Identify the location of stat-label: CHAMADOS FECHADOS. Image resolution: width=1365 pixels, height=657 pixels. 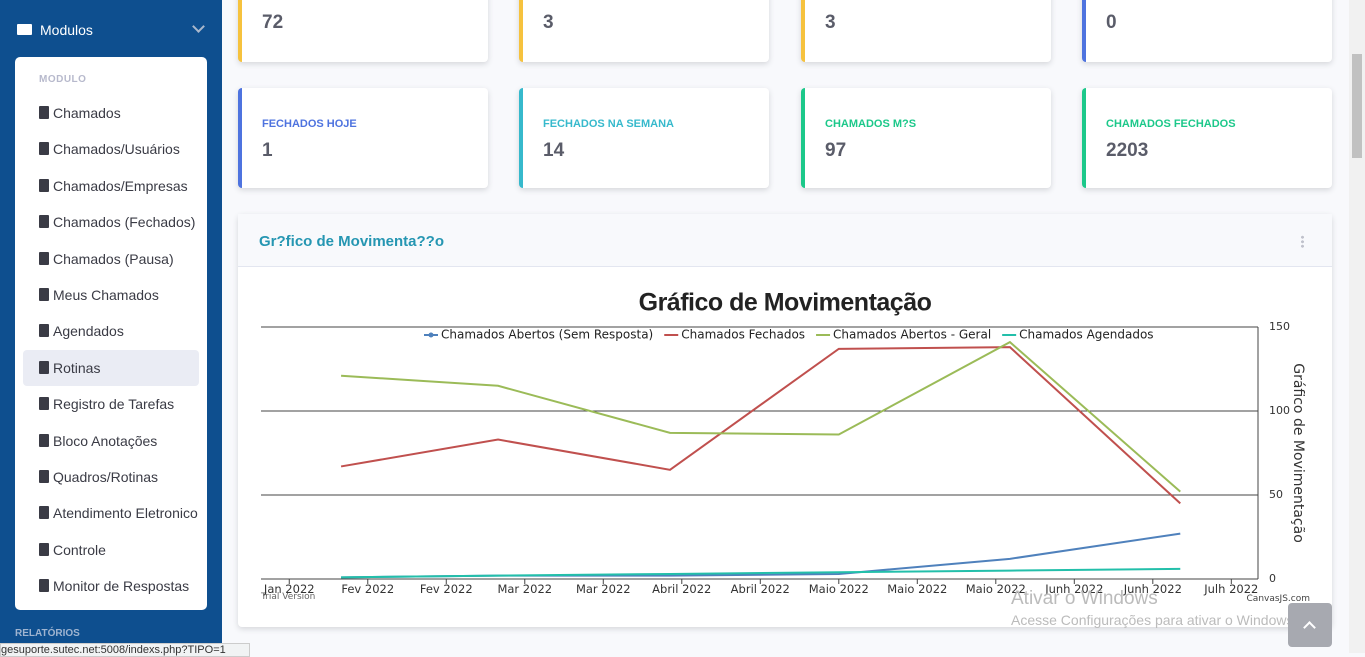
(1171, 124).